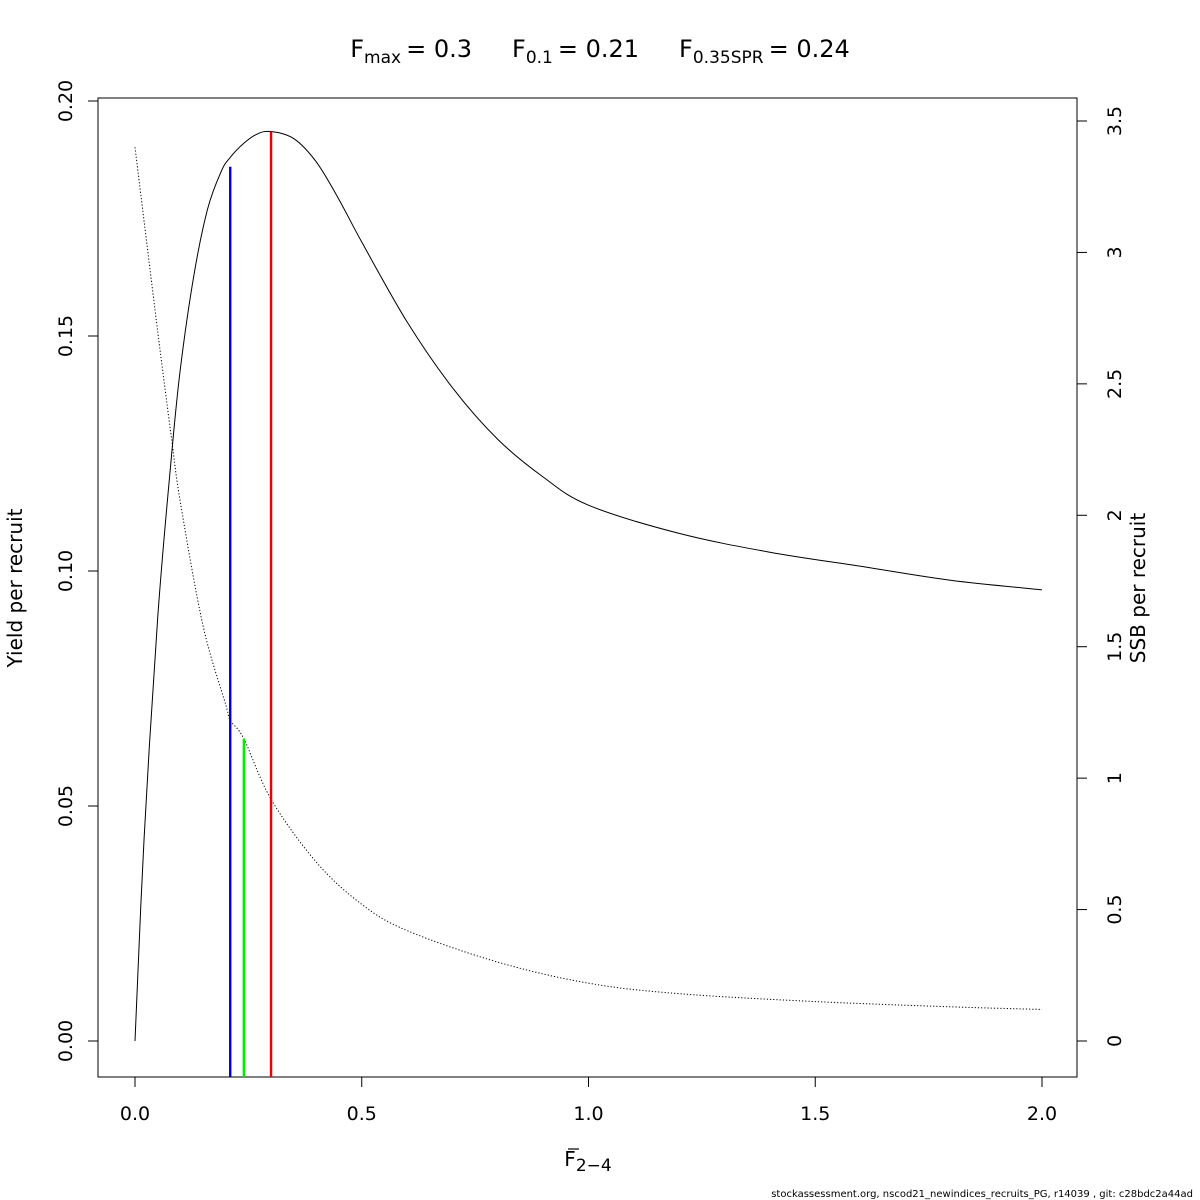 The height and width of the screenshot is (1200, 1200). Describe the element at coordinates (66, 571) in the screenshot. I see `y-left-tick-label-2: 0.10` at that location.